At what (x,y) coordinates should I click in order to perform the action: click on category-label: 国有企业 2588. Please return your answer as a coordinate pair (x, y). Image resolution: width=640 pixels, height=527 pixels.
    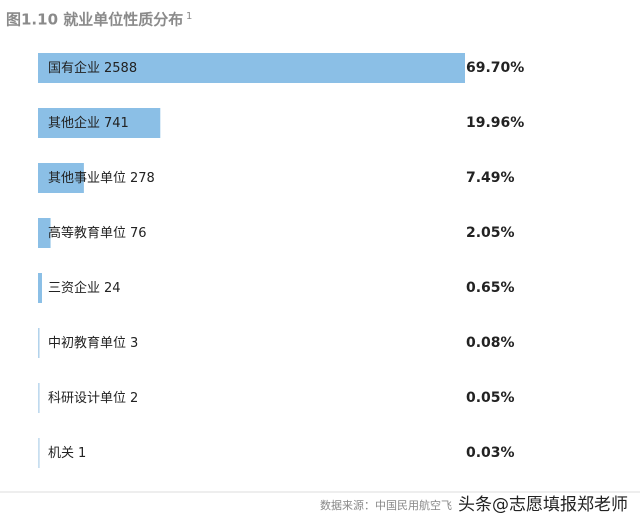
    Looking at the image, I should click on (92, 68).